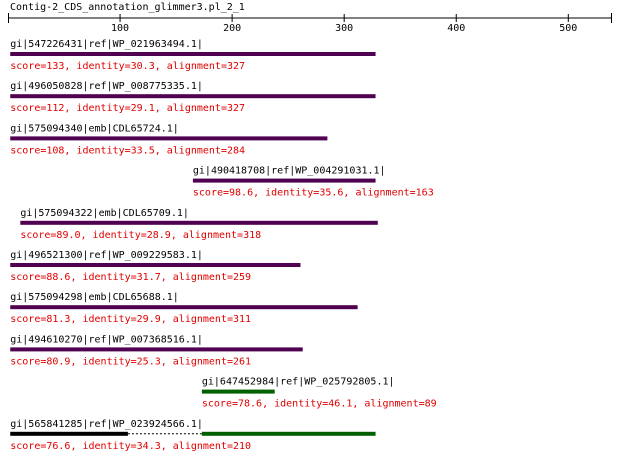 The image size is (620, 461). Describe the element at coordinates (313, 193) in the screenshot. I see `hit-stats: score=98.6, identity=35.6, alignment=163` at that location.